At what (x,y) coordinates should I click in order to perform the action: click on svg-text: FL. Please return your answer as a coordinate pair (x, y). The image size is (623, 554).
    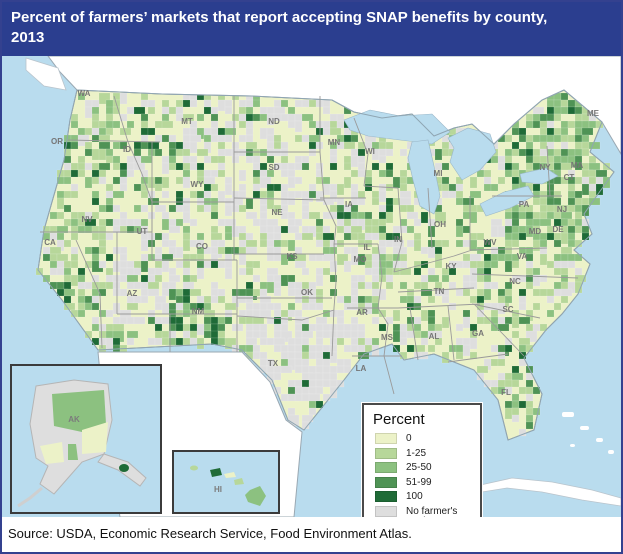
    Looking at the image, I should click on (506, 392).